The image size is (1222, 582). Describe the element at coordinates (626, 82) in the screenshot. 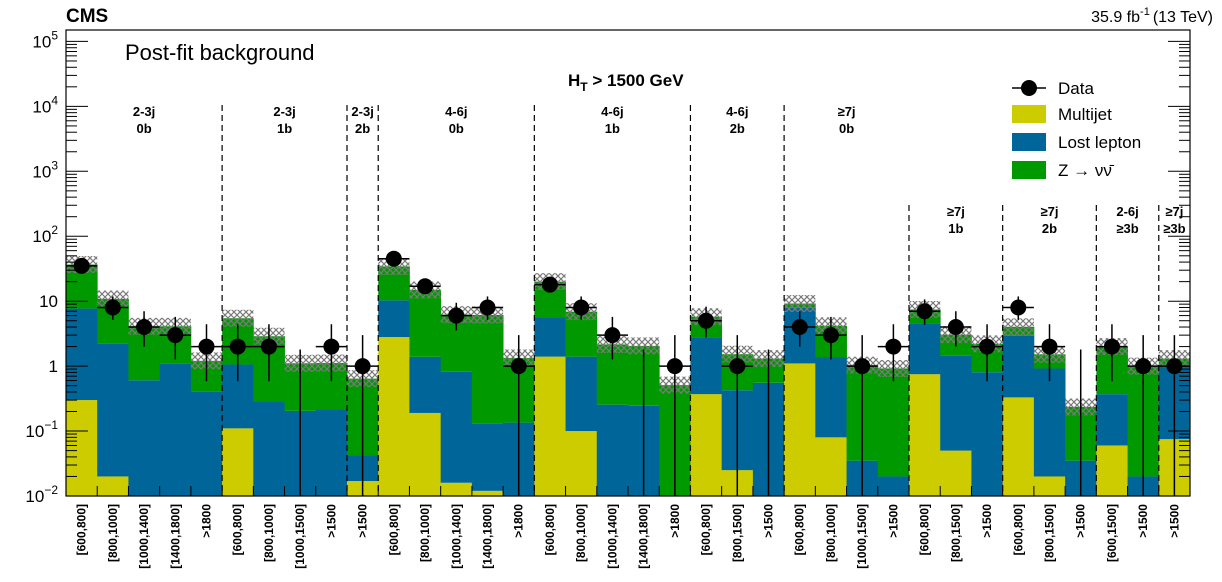

I see `ht-cut-label: HT > 1500 GeV` at that location.